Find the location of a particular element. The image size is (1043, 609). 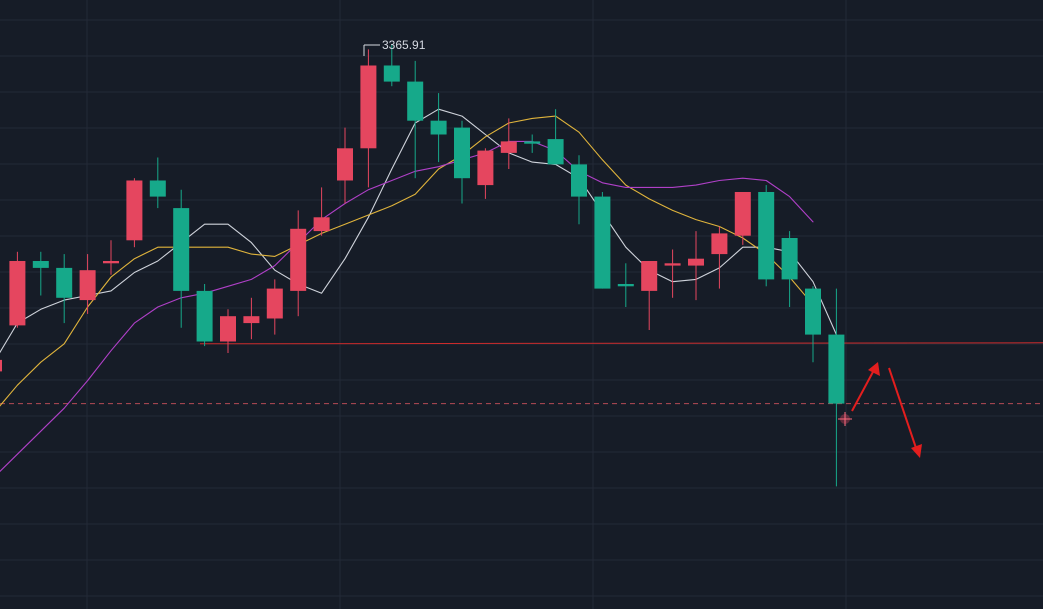

price-levels is located at coordinates (521, 373).